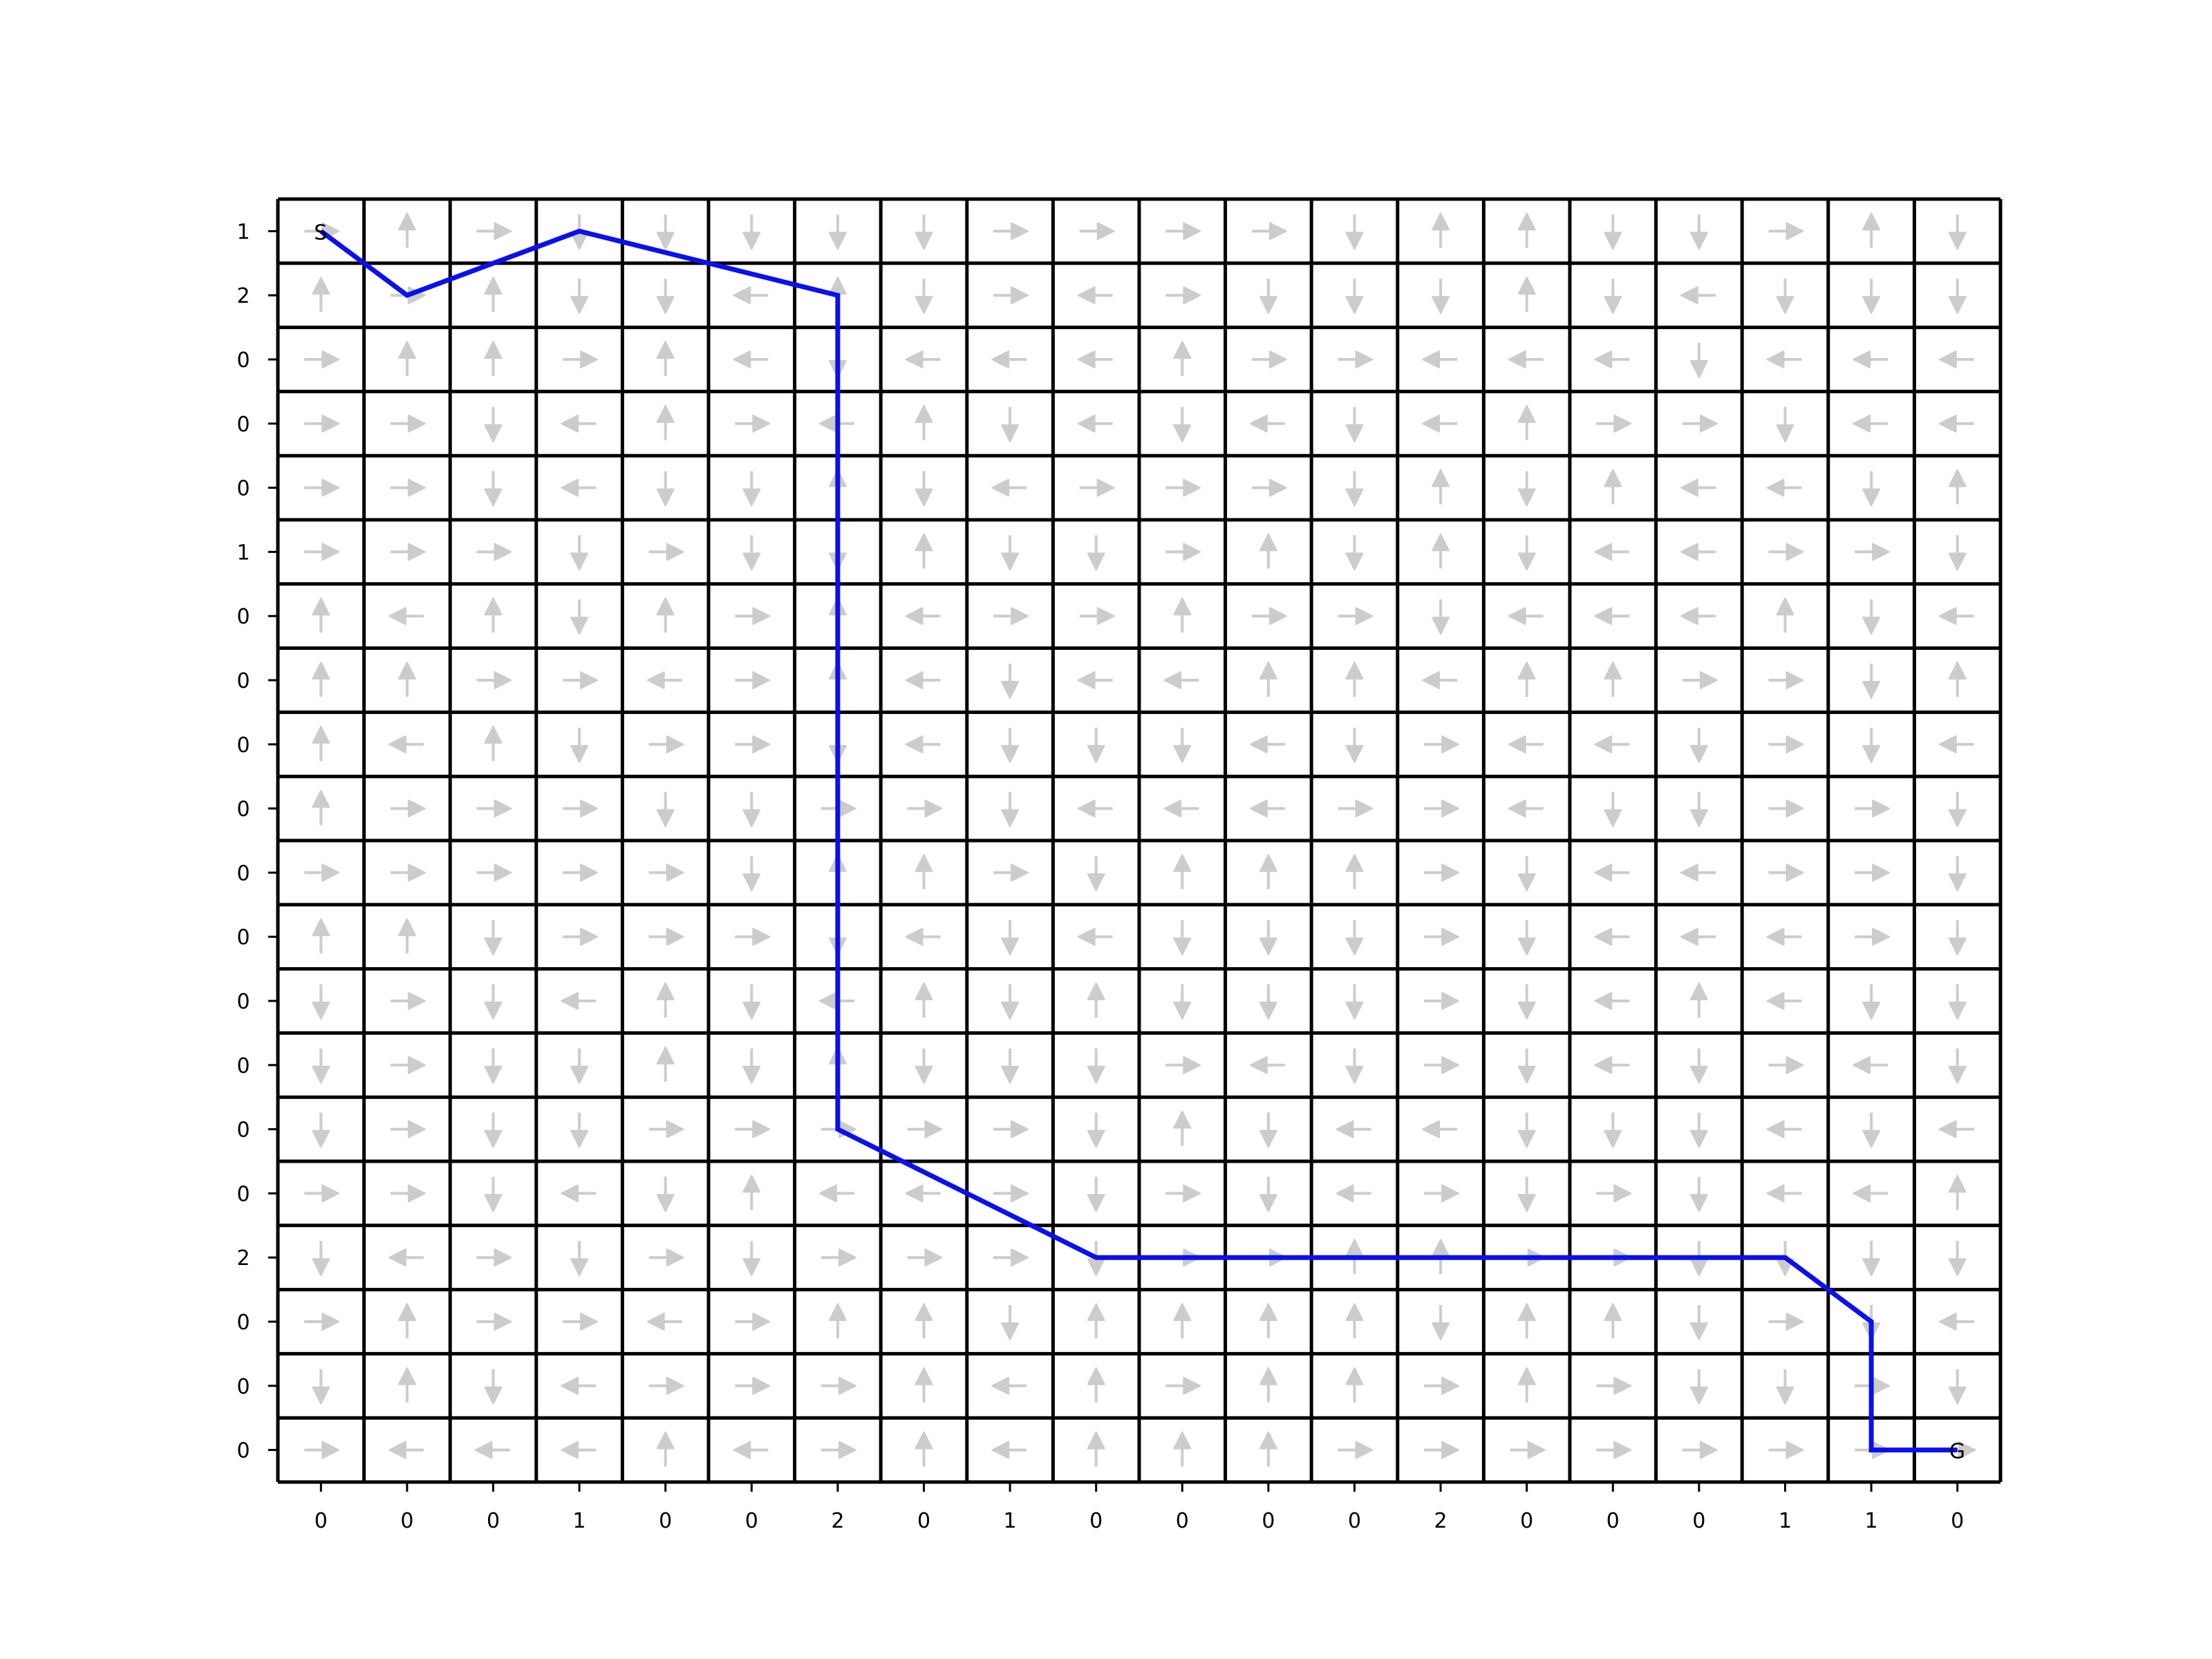  What do you see at coordinates (243, 842) in the screenshot?
I see `row-axis-labels: 1 2 0 0 0 1 0 0 0 0 0 0 0 0 0 0 2 0 0 0` at bounding box center [243, 842].